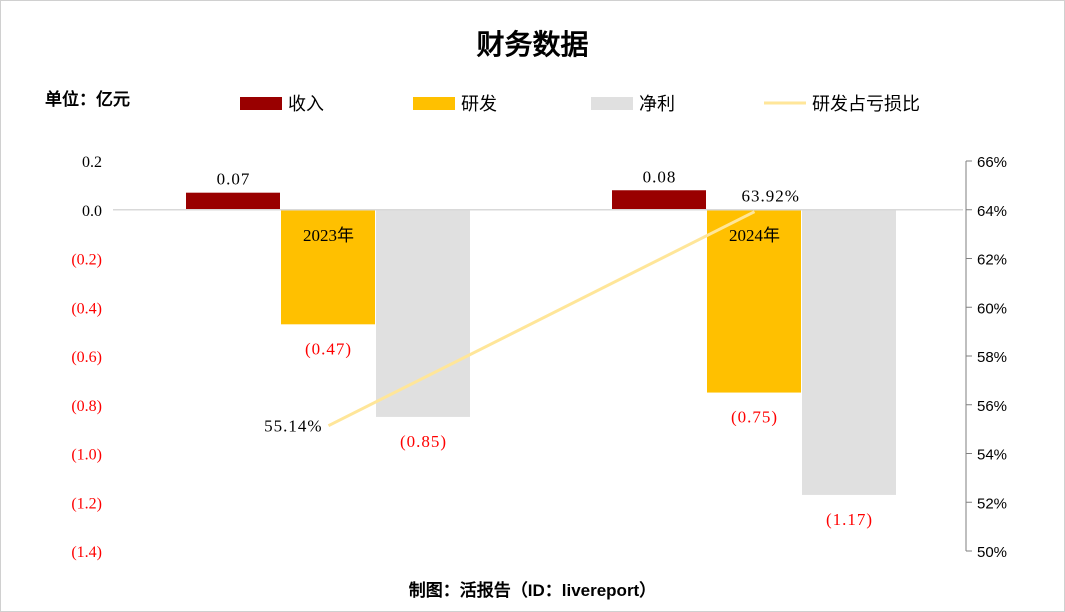  Describe the element at coordinates (612, 103) in the screenshot. I see `legend-swatch-净利` at that location.